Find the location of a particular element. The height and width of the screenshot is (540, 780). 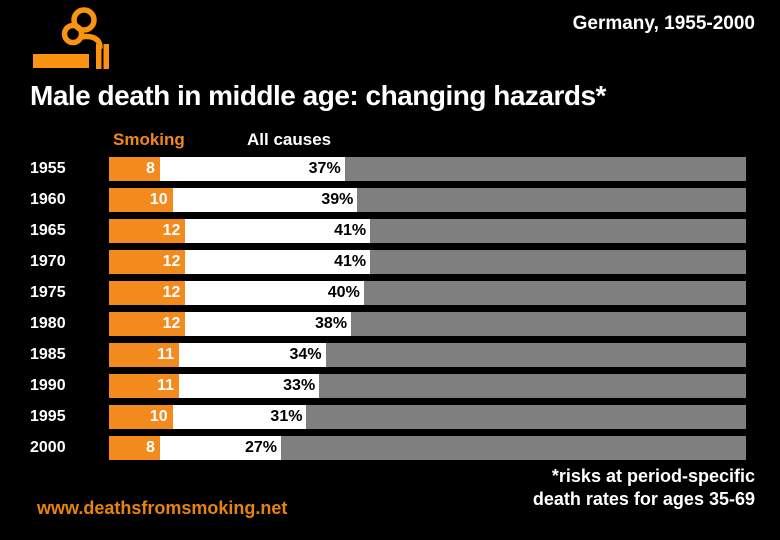

year-label: 2000 is located at coordinates (48, 447).